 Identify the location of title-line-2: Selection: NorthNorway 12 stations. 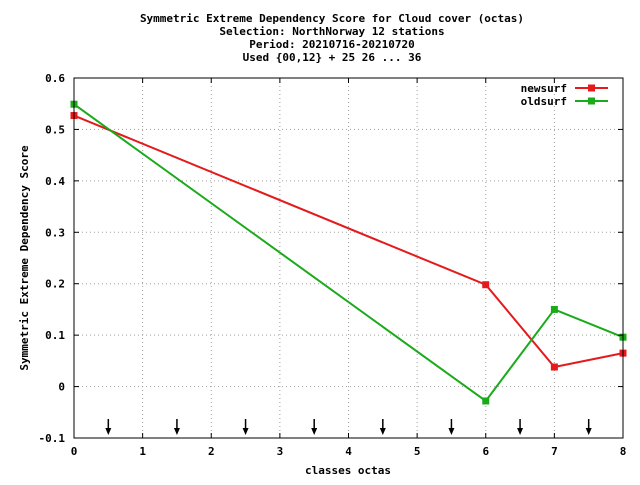
(331, 31).